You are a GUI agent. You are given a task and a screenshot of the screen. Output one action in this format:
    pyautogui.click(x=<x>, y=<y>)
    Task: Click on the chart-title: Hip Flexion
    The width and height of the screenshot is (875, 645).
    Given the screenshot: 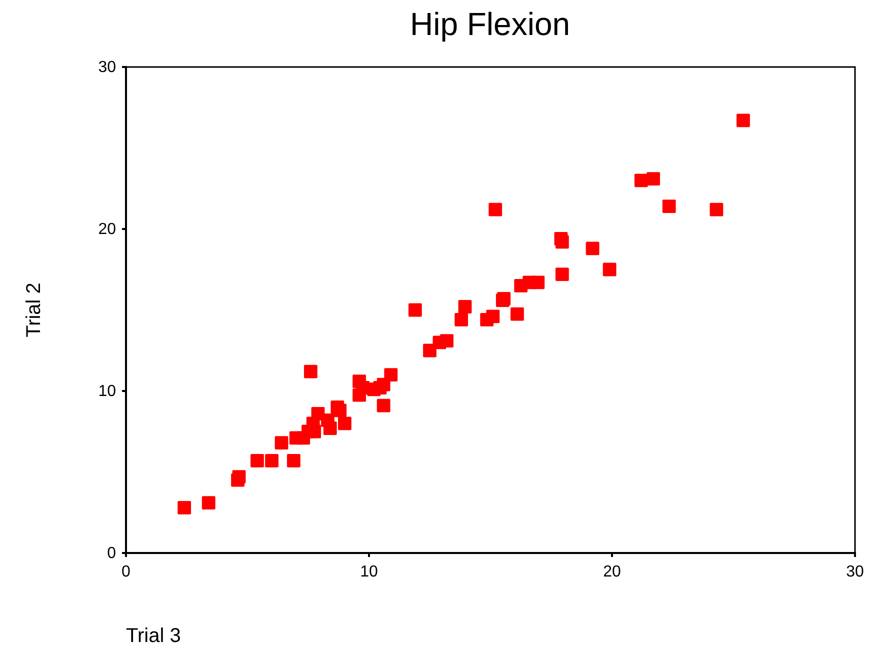 What is the action you would take?
    pyautogui.click(x=490, y=24)
    